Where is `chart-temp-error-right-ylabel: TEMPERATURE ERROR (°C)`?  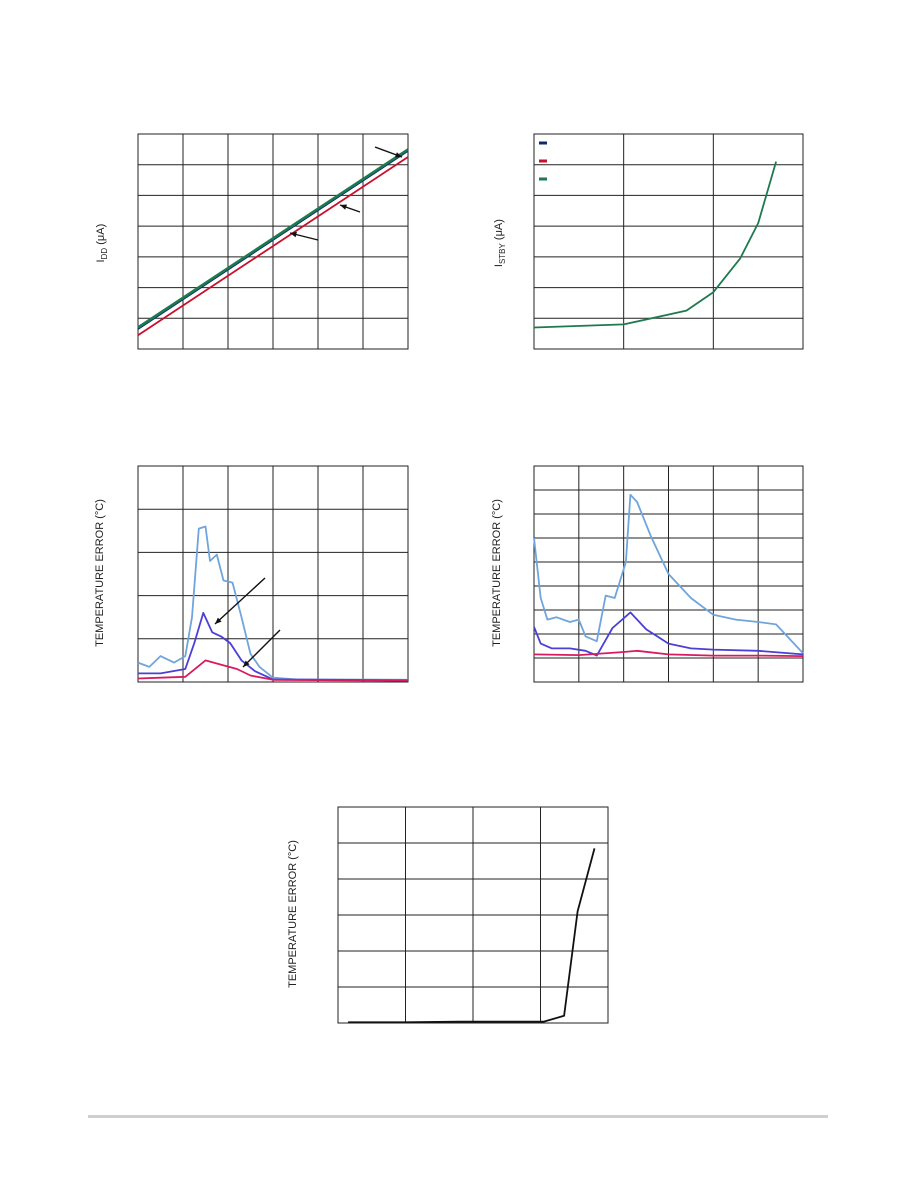 chart-temp-error-right-ylabel: TEMPERATURE ERROR (°C) is located at coordinates (497, 573).